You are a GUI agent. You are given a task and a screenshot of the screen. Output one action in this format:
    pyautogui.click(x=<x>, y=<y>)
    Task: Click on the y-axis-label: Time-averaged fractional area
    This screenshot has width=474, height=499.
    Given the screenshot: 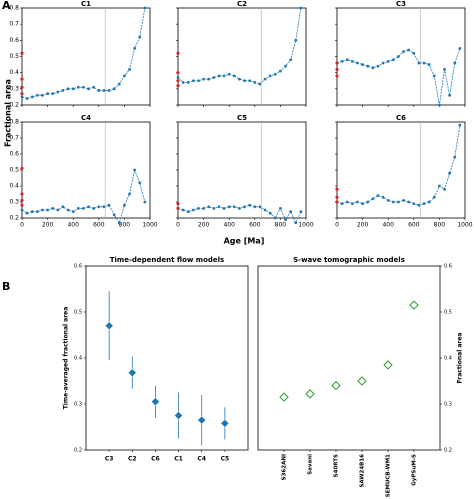 What is the action you would take?
    pyautogui.click(x=66, y=358)
    